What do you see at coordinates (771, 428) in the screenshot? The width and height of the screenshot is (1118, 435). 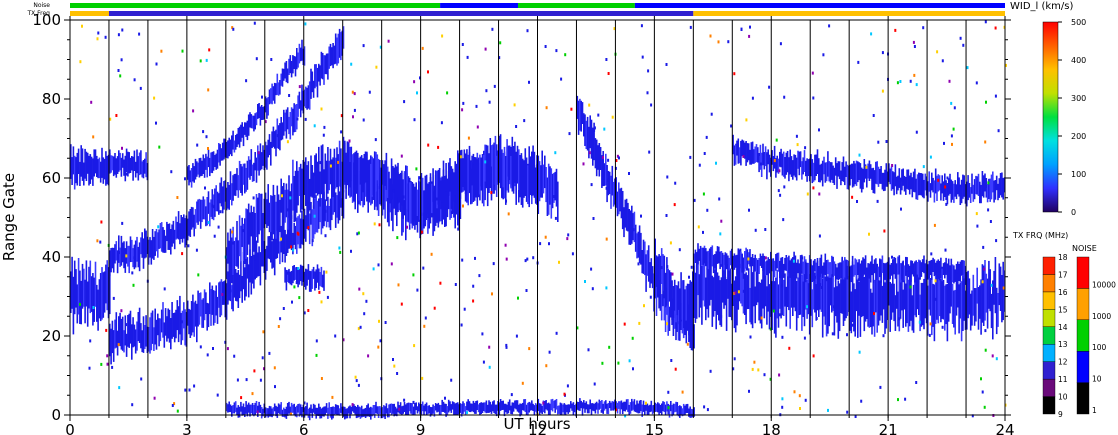 I see `x-tick-label: 18` at bounding box center [771, 428].